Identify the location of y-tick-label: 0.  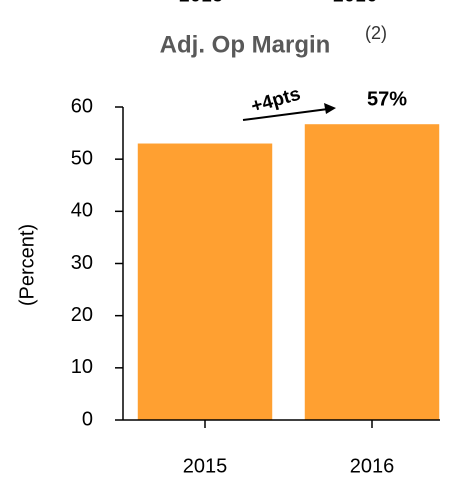
(87, 419).